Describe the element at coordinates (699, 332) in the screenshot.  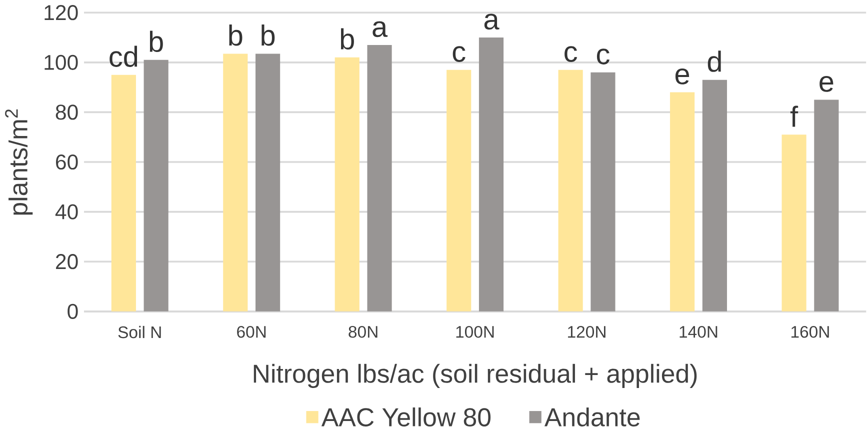
I see `x-tick-label: 140N` at that location.